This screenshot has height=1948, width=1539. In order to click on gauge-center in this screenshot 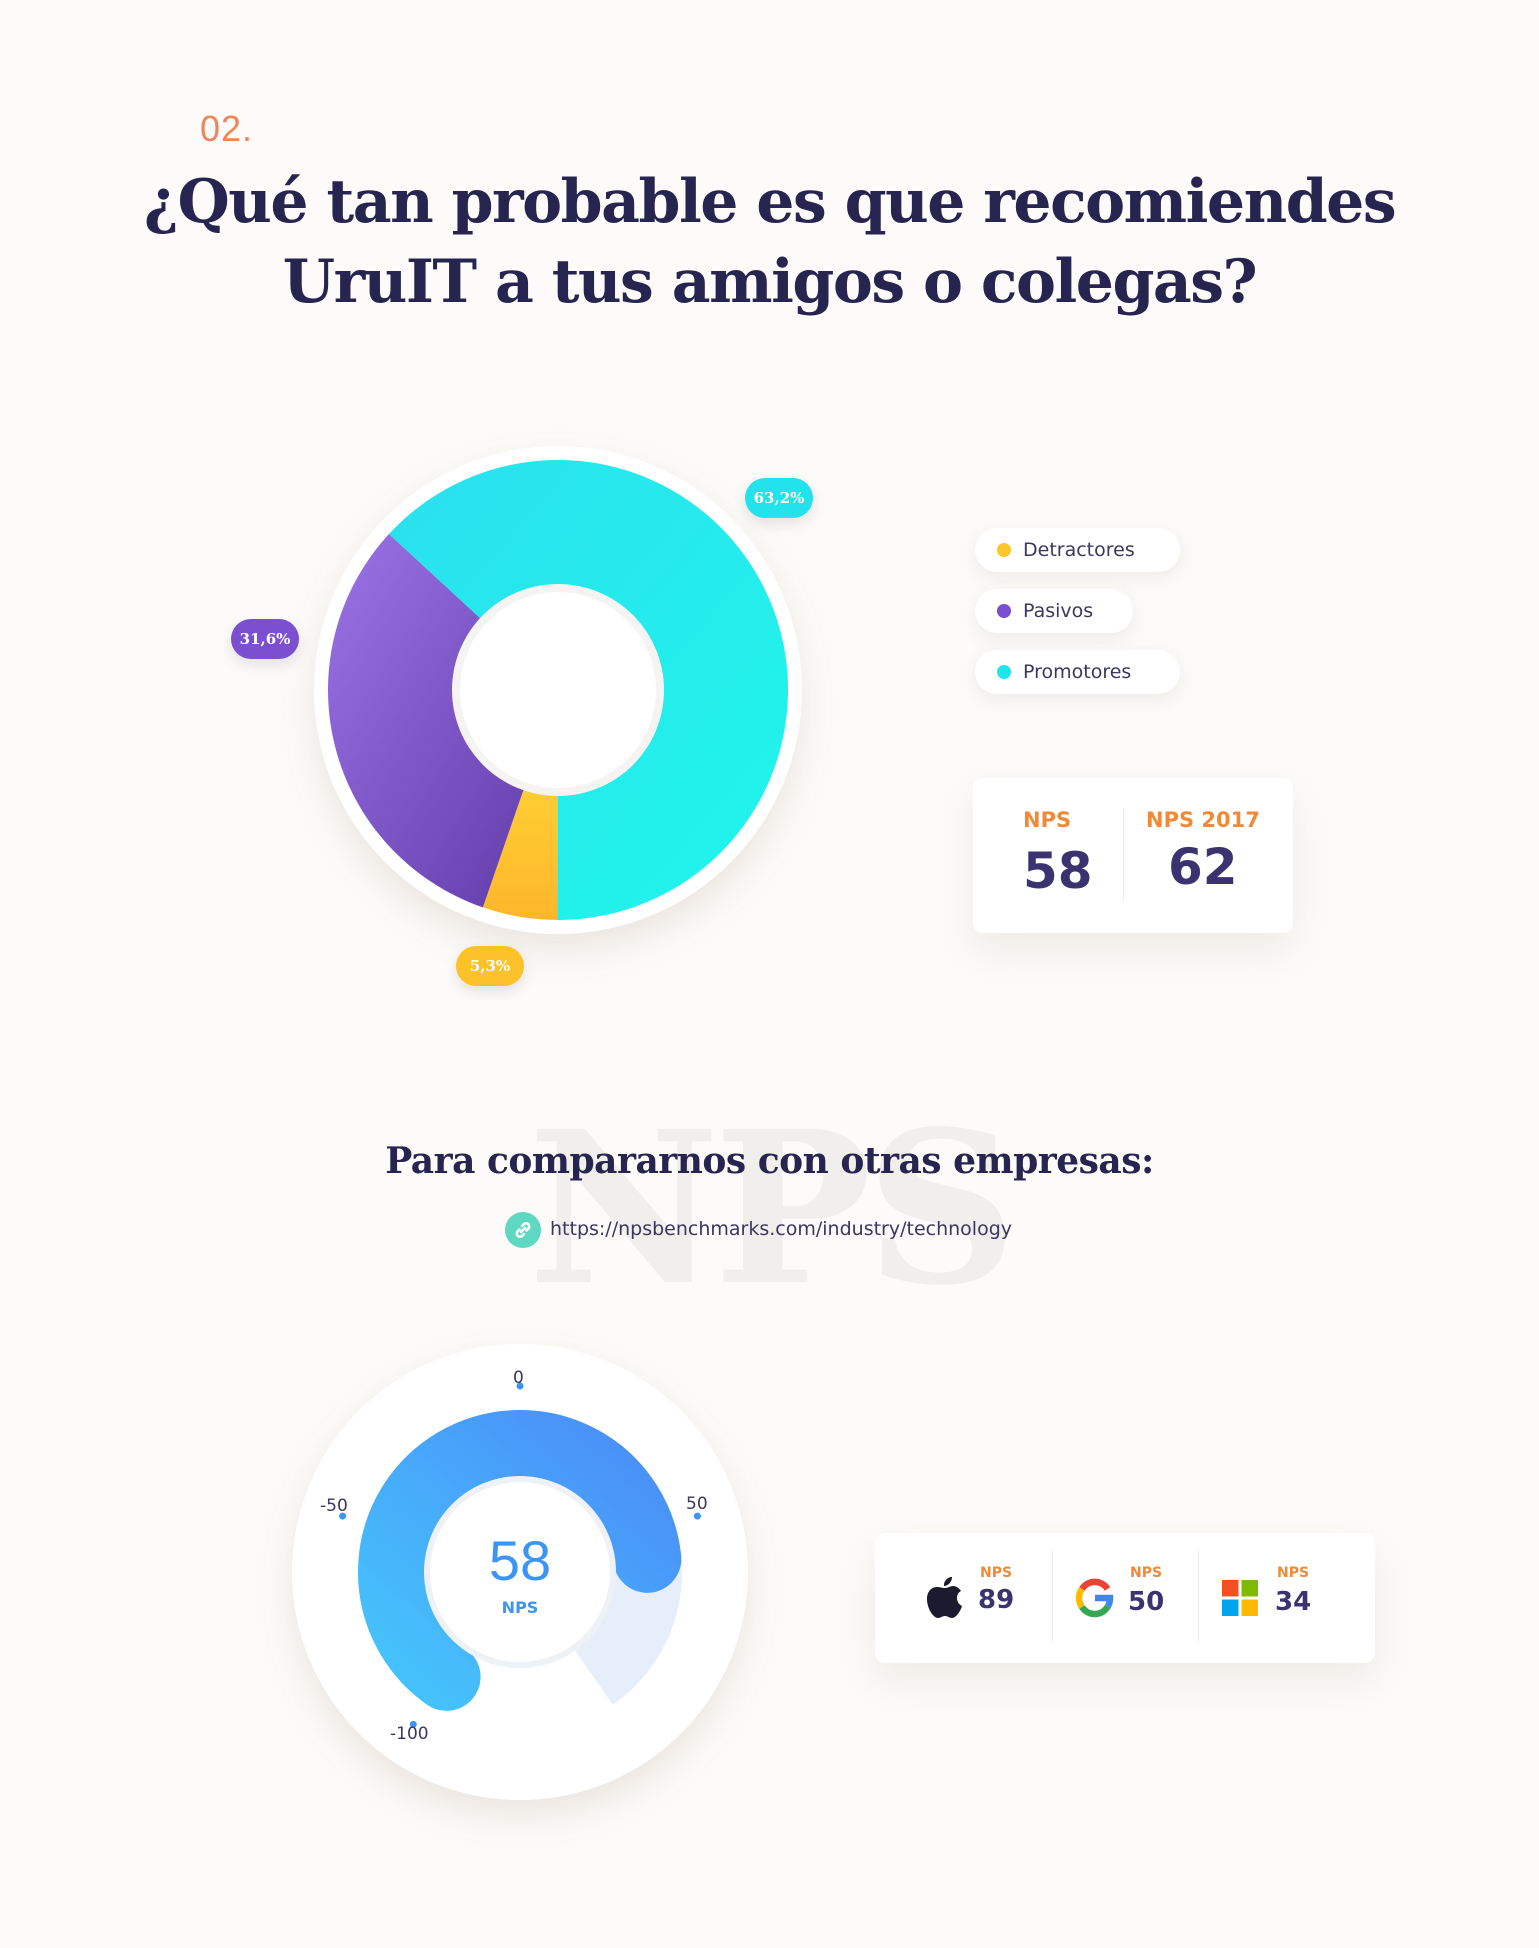, I will do `click(520, 1572)`.